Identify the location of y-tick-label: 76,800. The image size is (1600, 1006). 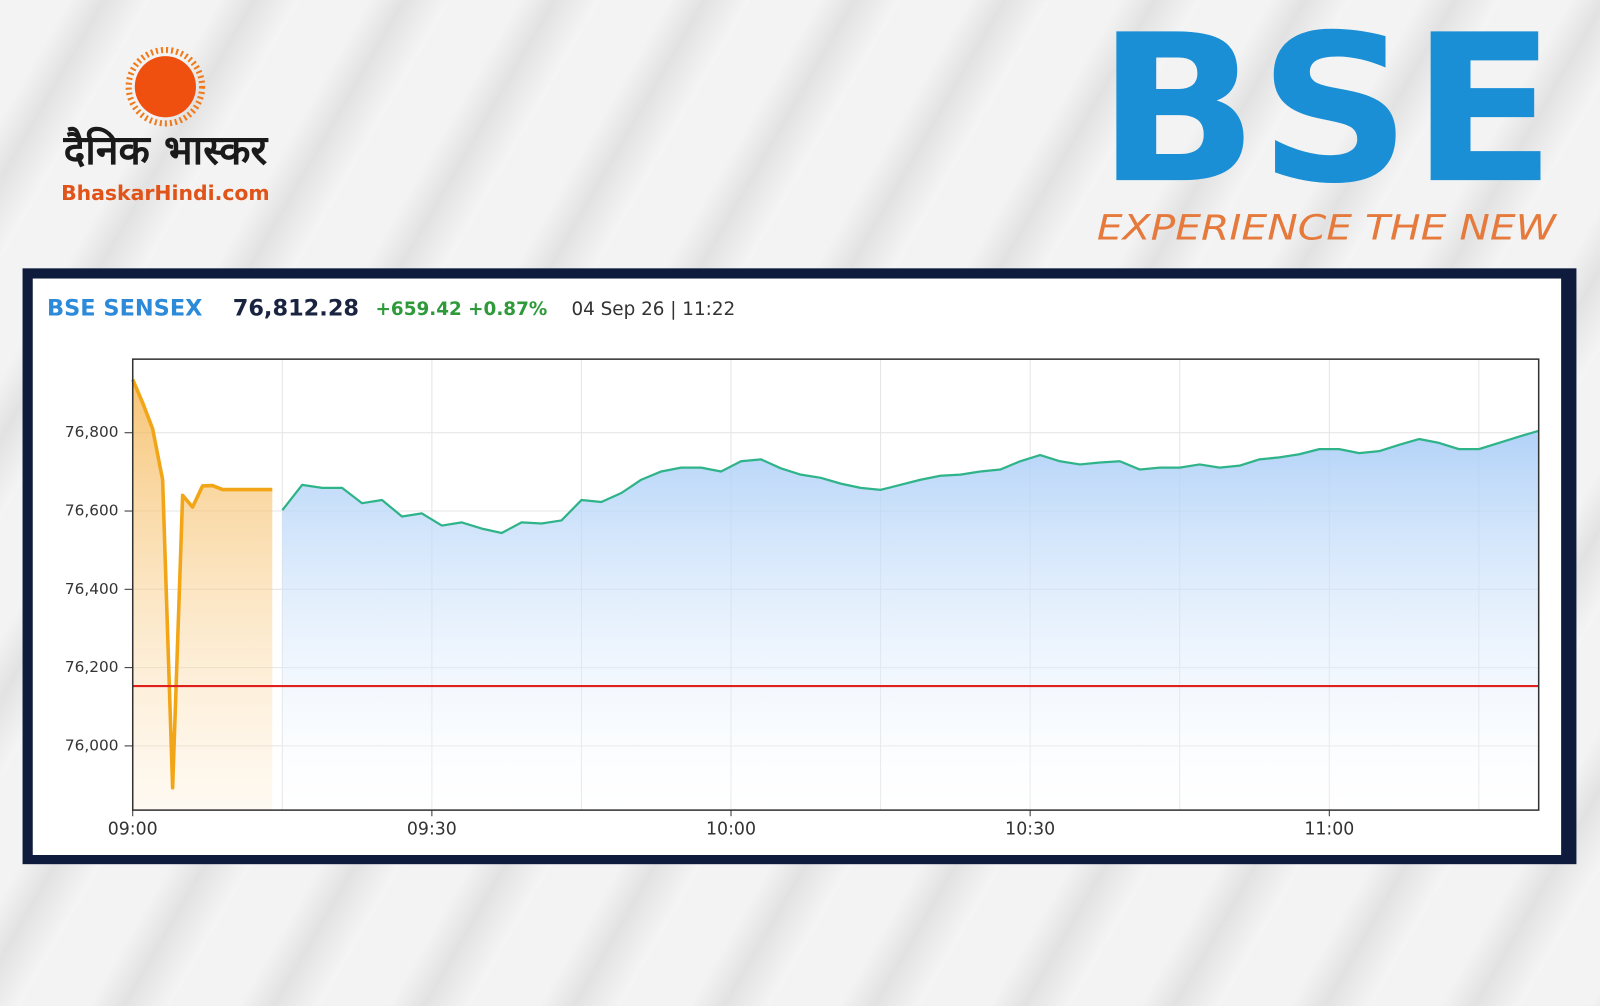
(92, 432).